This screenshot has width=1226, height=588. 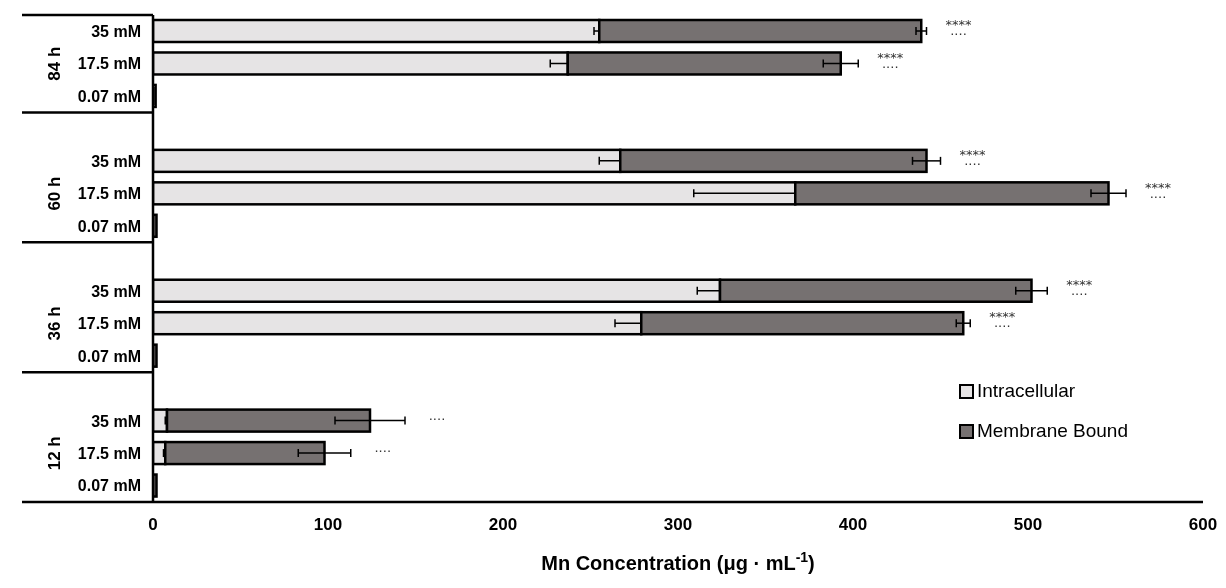 What do you see at coordinates (54, 323) in the screenshot?
I see `text: 36 h` at bounding box center [54, 323].